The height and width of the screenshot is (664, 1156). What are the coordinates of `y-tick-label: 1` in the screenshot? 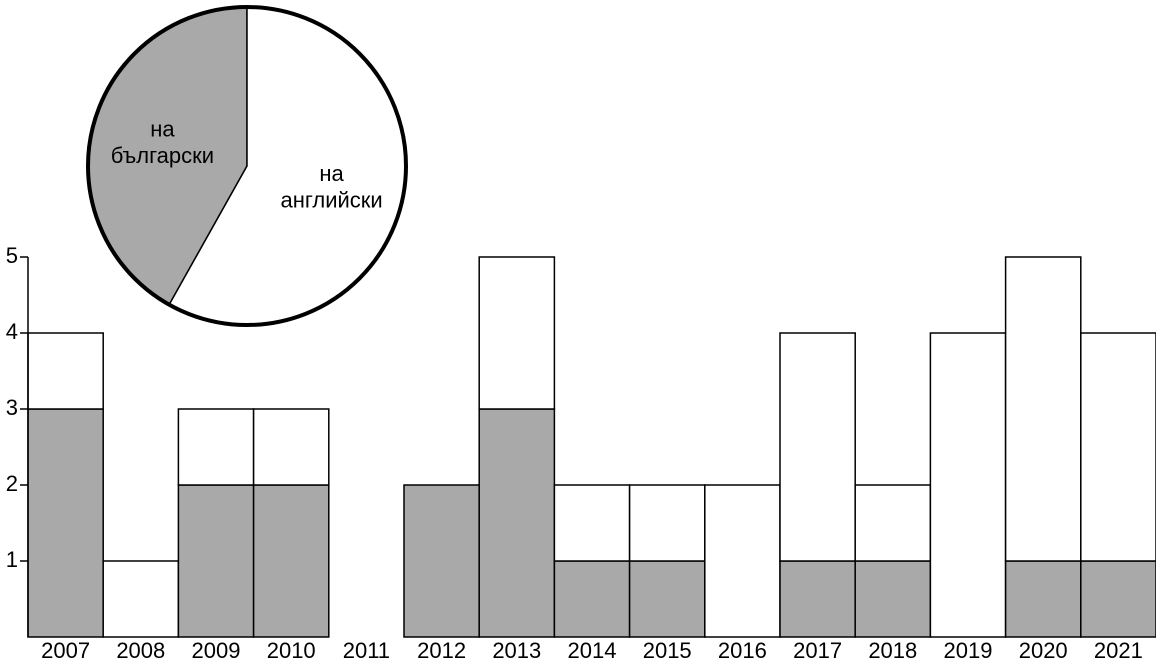 It's located at (12, 559).